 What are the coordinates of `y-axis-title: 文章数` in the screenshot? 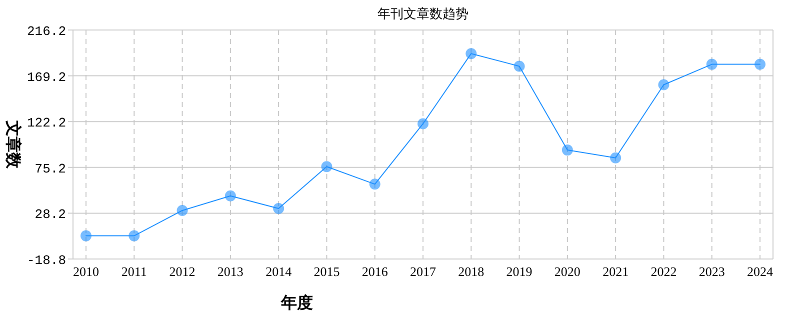 It's located at (13, 145).